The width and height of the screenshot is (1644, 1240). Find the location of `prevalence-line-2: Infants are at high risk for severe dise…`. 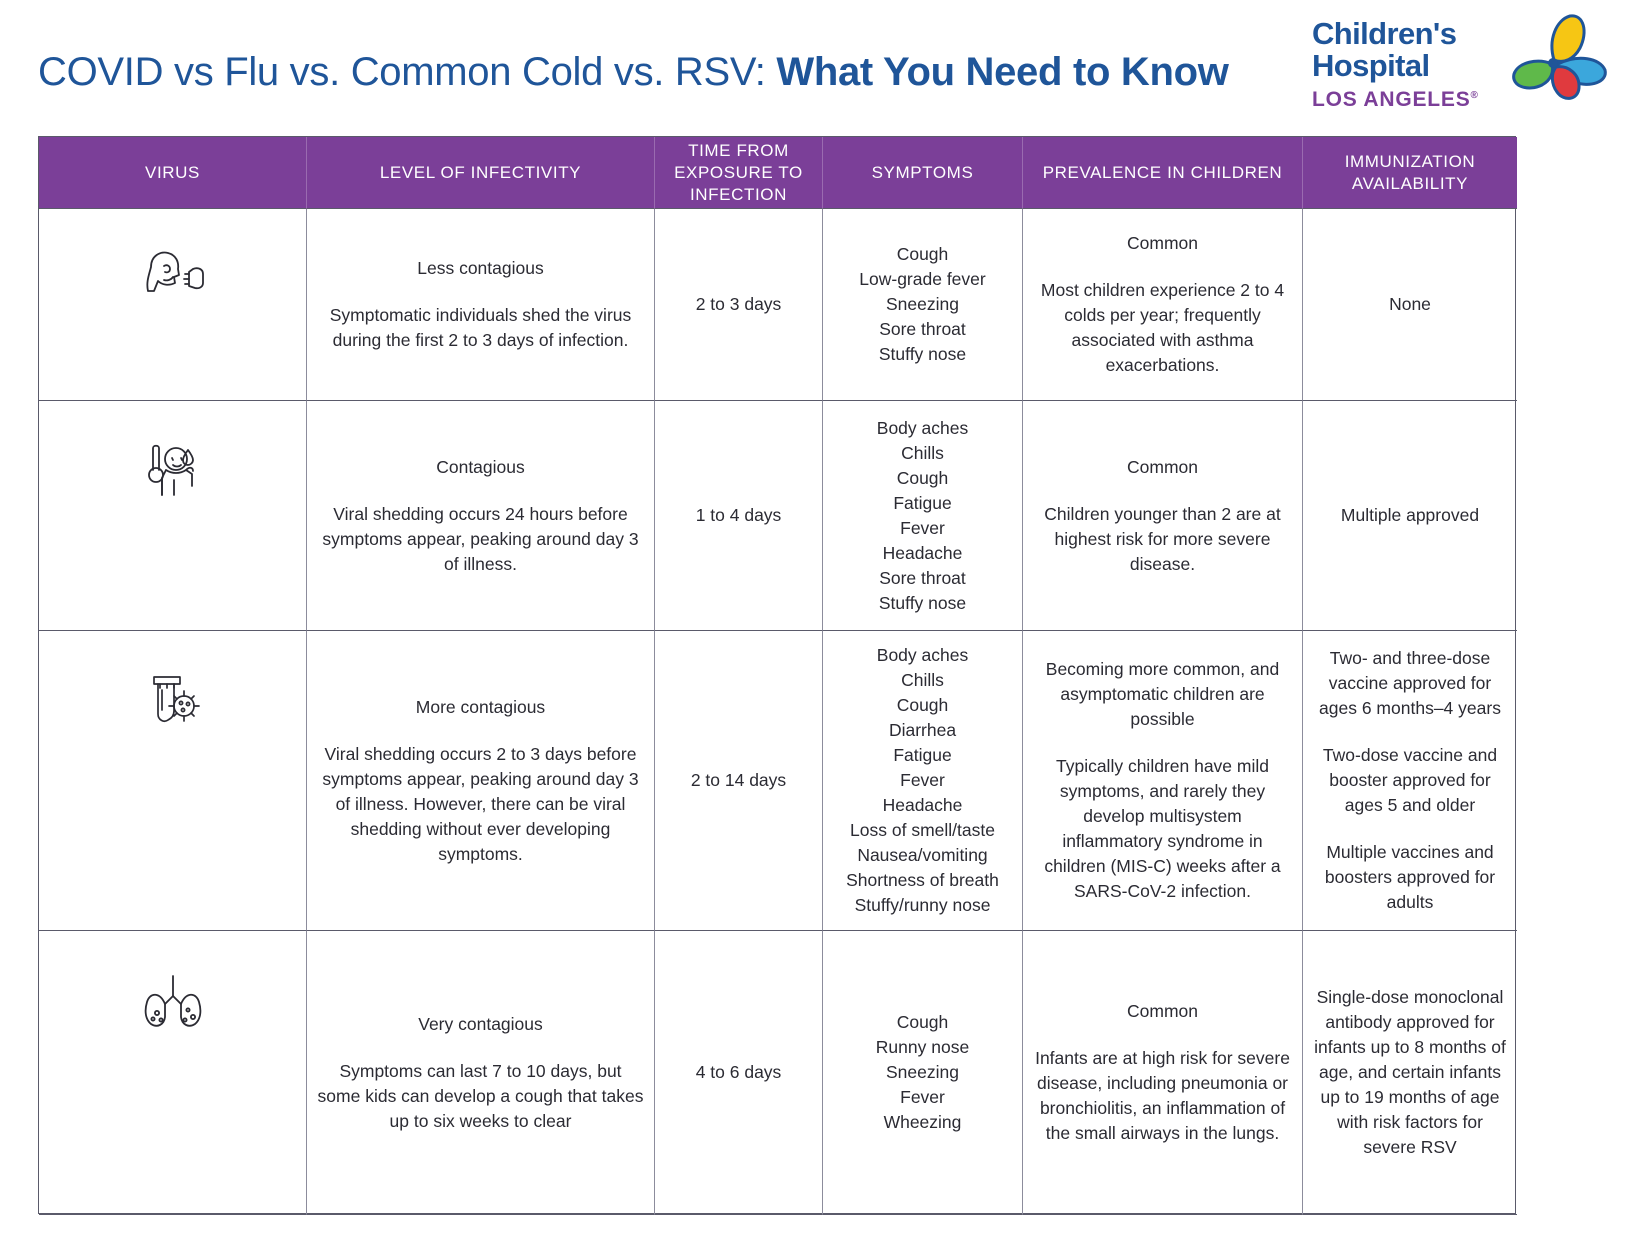

prevalence-line-2: Infants are at high risk for severe dise… is located at coordinates (1162, 1095).